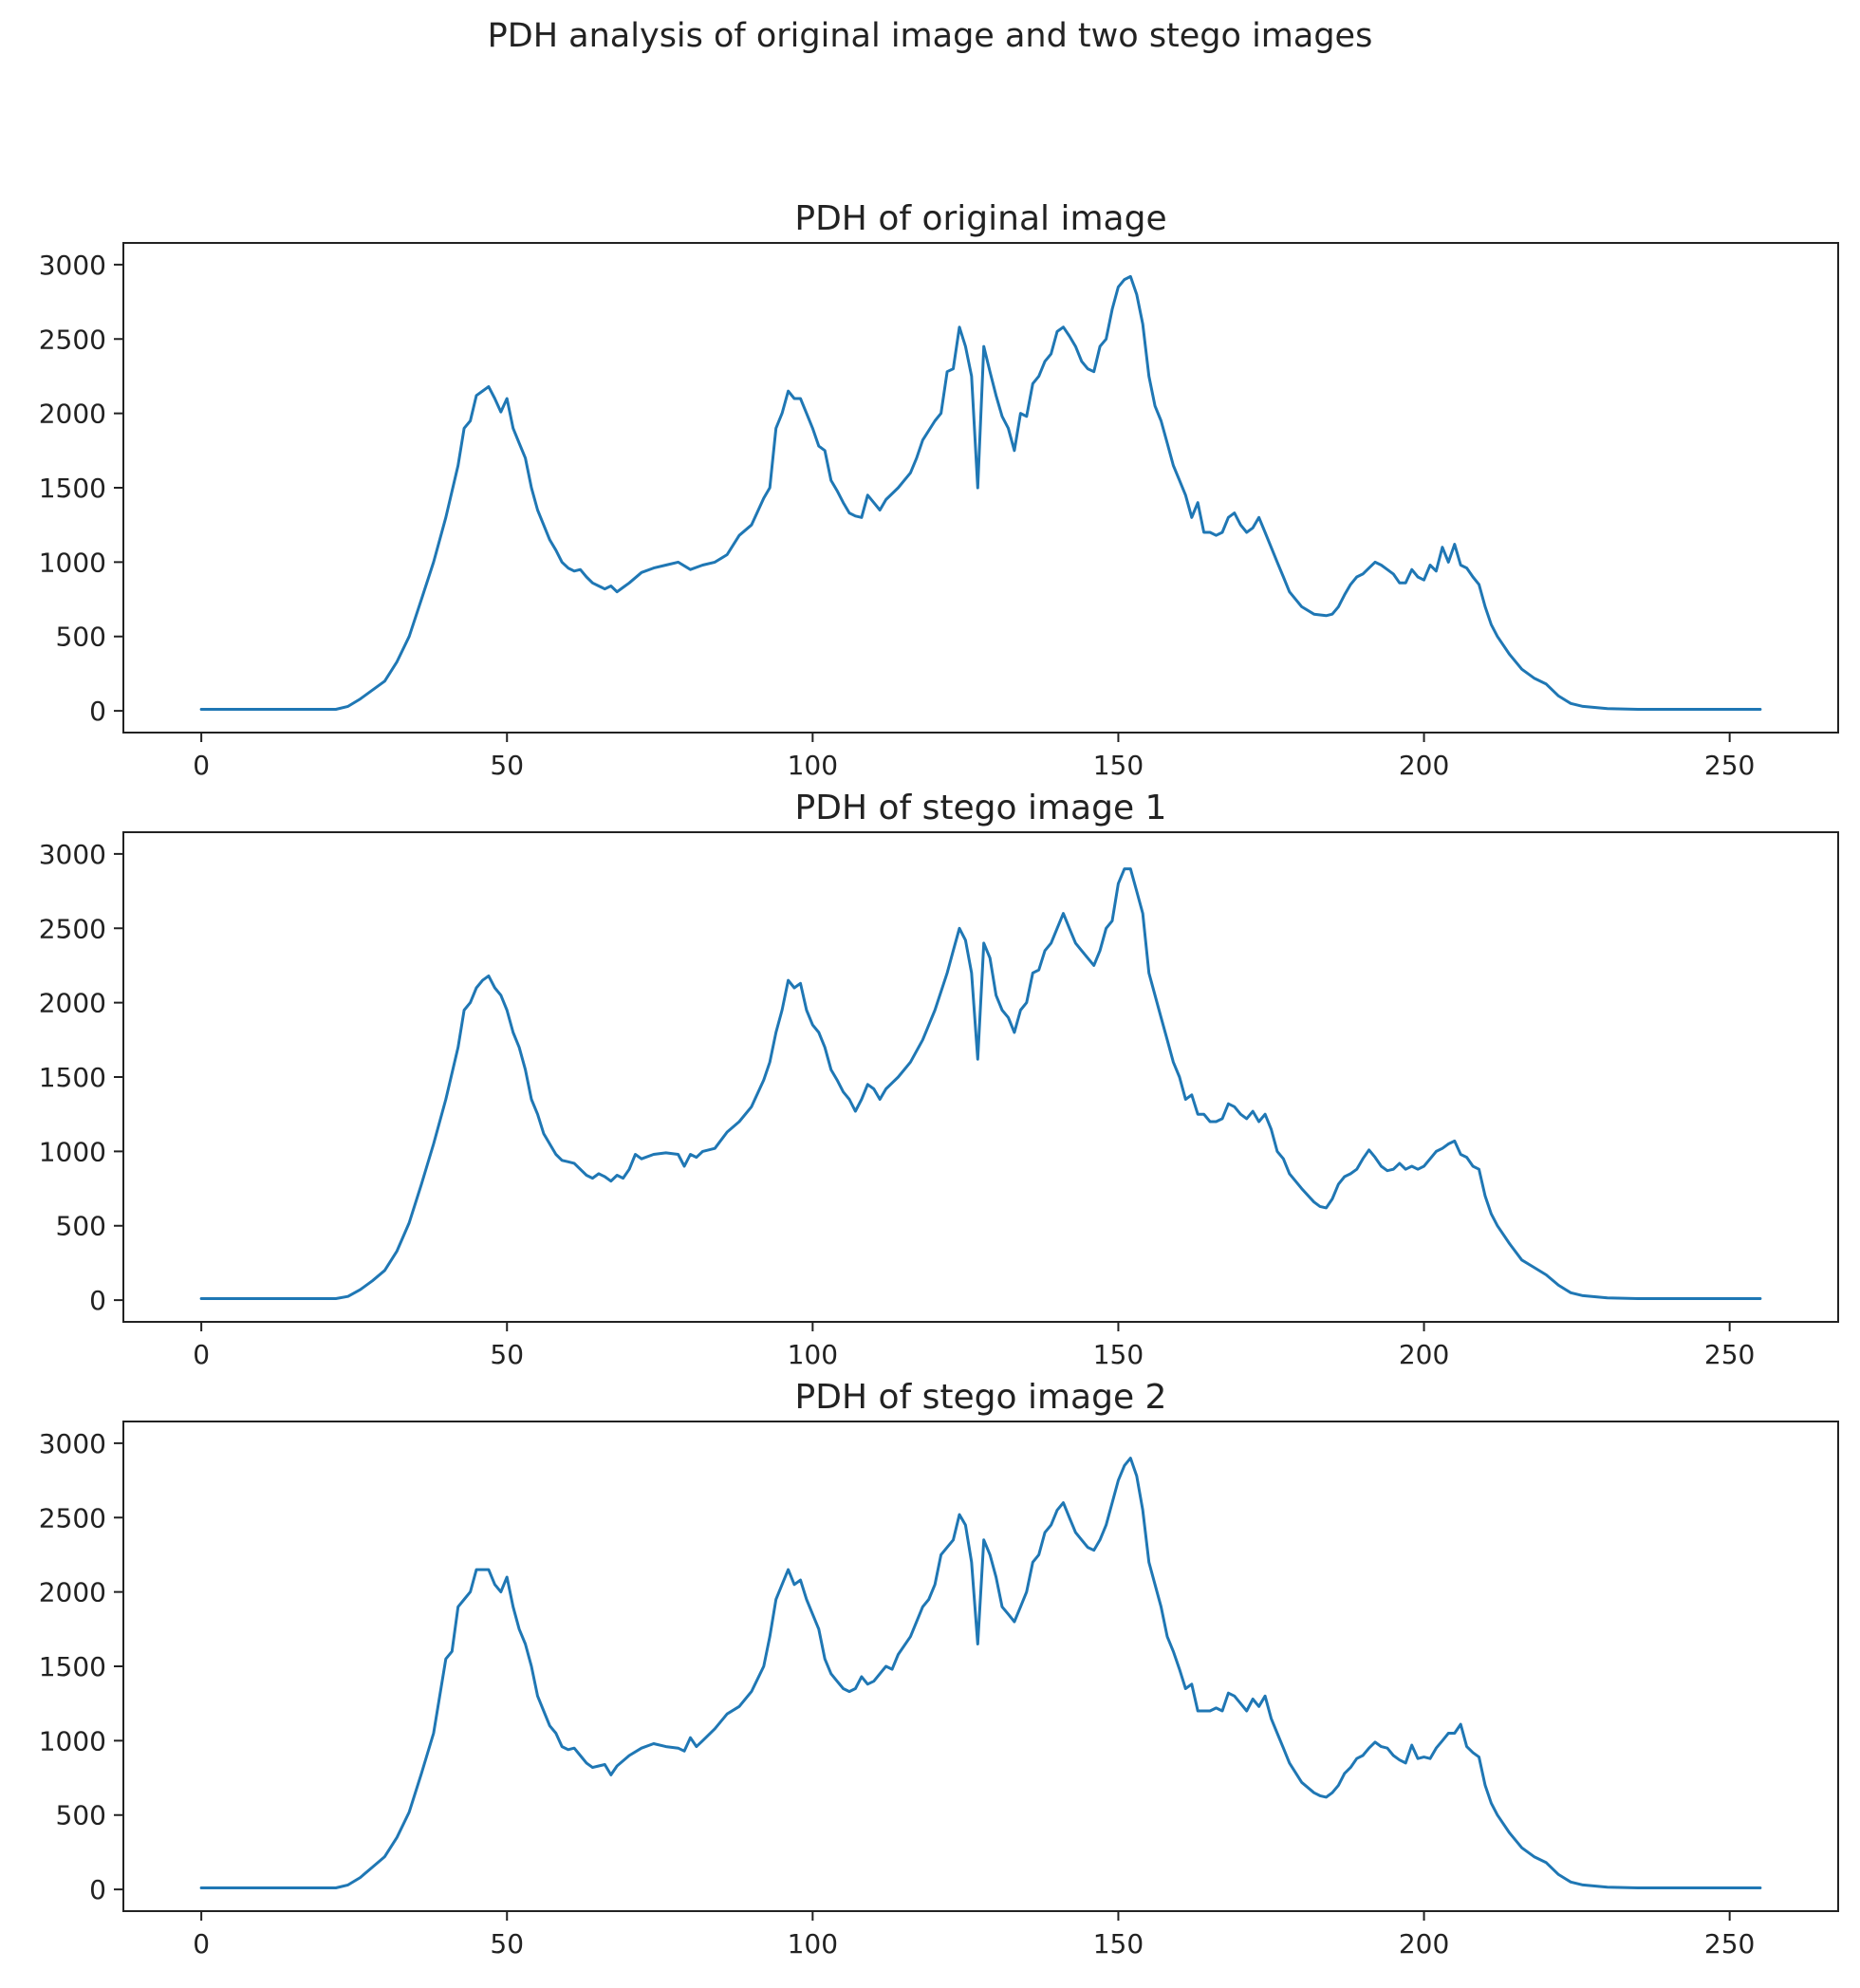 Image resolution: width=1860 pixels, height=1988 pixels. What do you see at coordinates (981, 808) in the screenshot?
I see `subplot-title: PDH of stego image 1` at bounding box center [981, 808].